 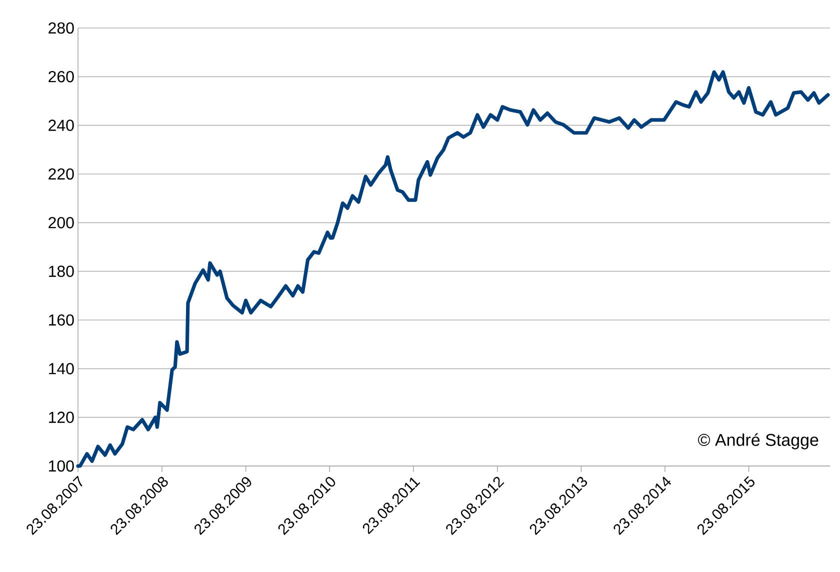 What do you see at coordinates (61, 125) in the screenshot?
I see `y-tick-label: 240` at bounding box center [61, 125].